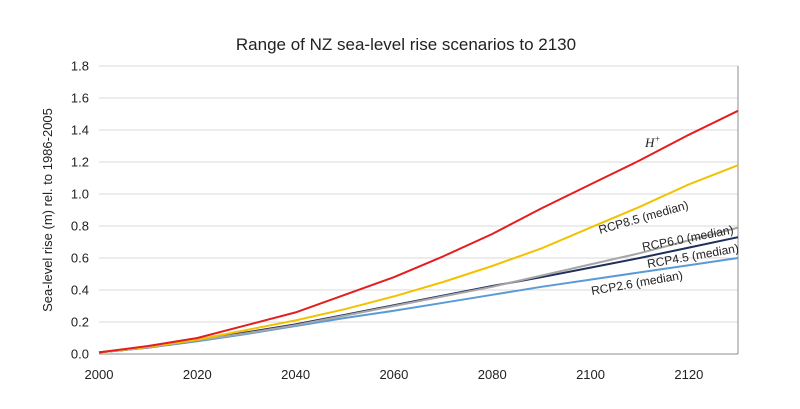 This screenshot has width=800, height=409. Describe the element at coordinates (295, 374) in the screenshot. I see `x-tick-label: 2040` at that location.